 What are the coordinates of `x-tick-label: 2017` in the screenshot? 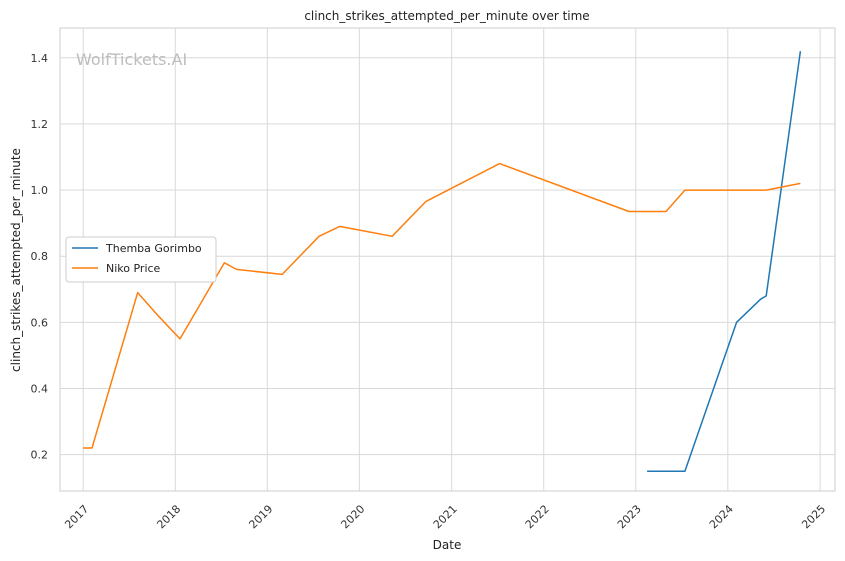 It's located at (76, 516).